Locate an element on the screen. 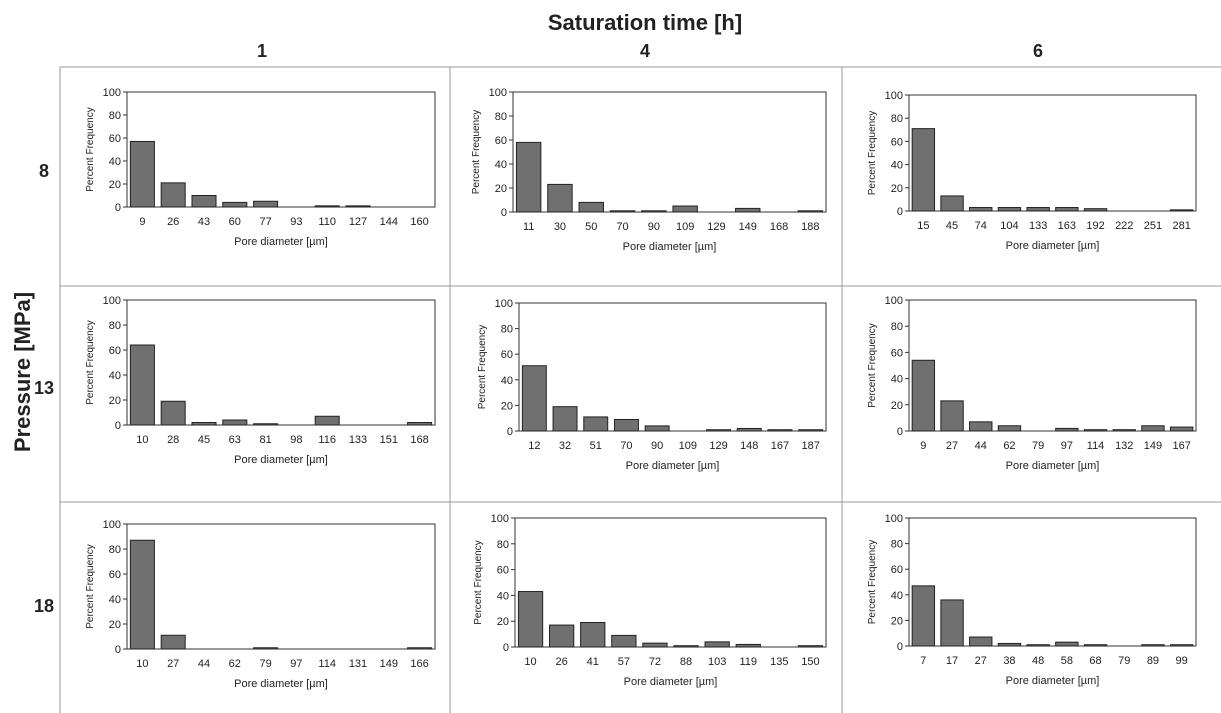 The height and width of the screenshot is (713, 1221). row-label-13: 13 is located at coordinates (44, 388).